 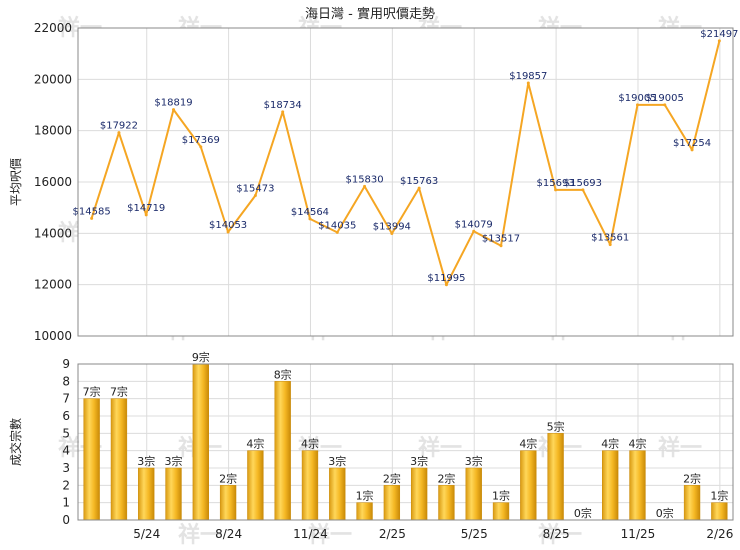 What do you see at coordinates (119, 392) in the screenshot?
I see `deal-count-label: 7宗` at bounding box center [119, 392].